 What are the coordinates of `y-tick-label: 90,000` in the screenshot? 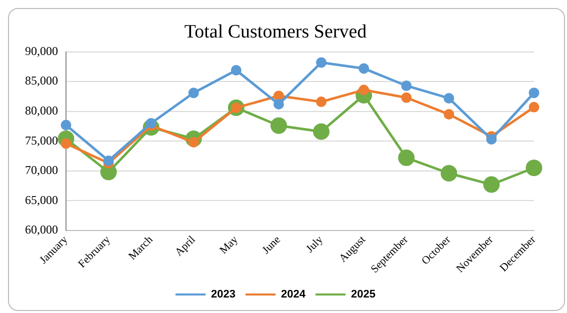 It's located at (41, 51).